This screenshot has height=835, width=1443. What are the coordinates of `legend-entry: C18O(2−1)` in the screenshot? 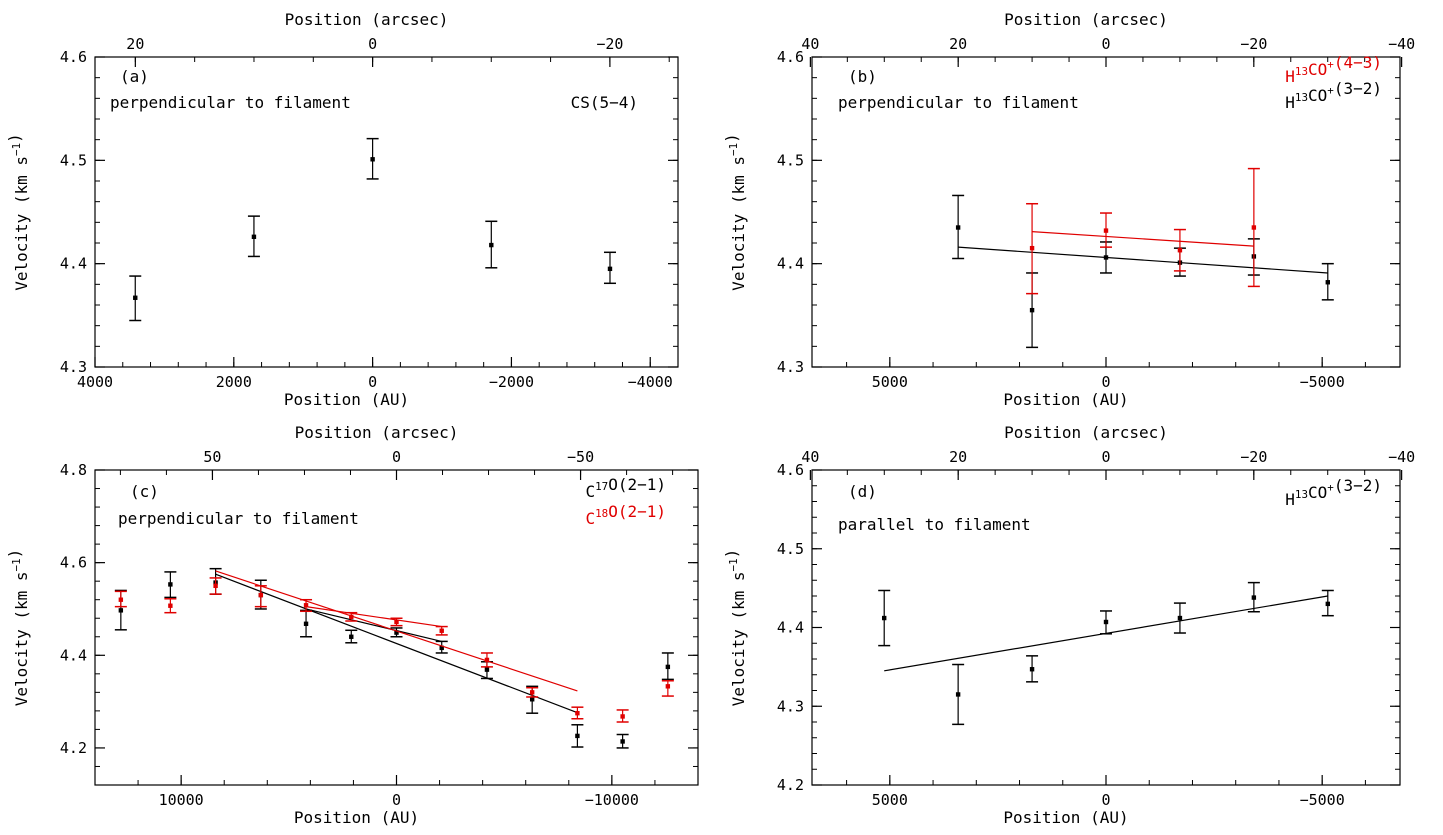 It's located at (625, 515).